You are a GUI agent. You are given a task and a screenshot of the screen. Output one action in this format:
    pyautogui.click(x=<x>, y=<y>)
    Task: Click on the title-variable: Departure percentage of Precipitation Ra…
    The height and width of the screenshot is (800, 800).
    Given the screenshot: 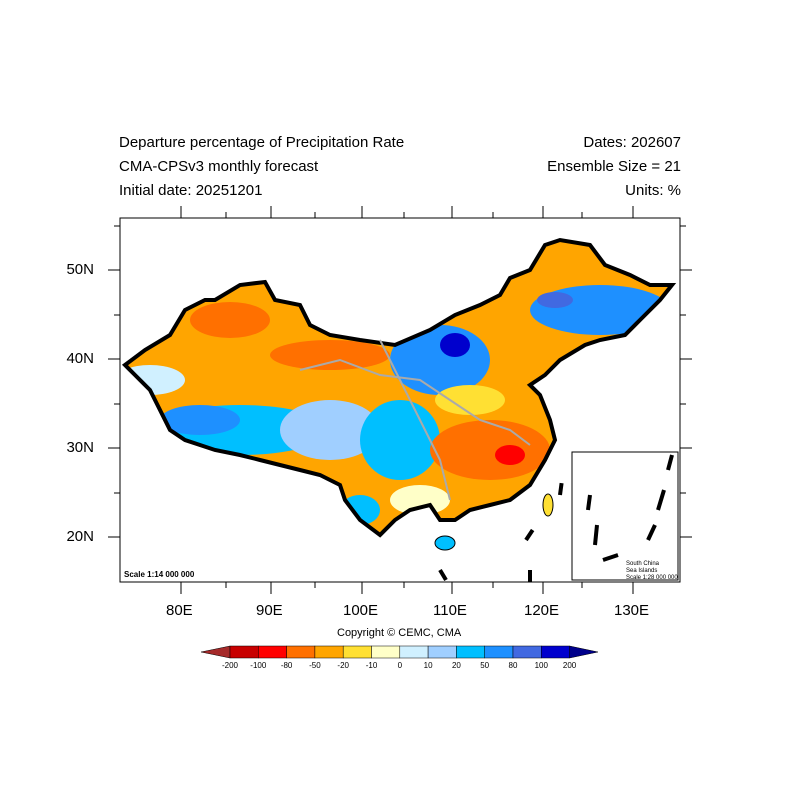 What is the action you would take?
    pyautogui.click(x=262, y=142)
    